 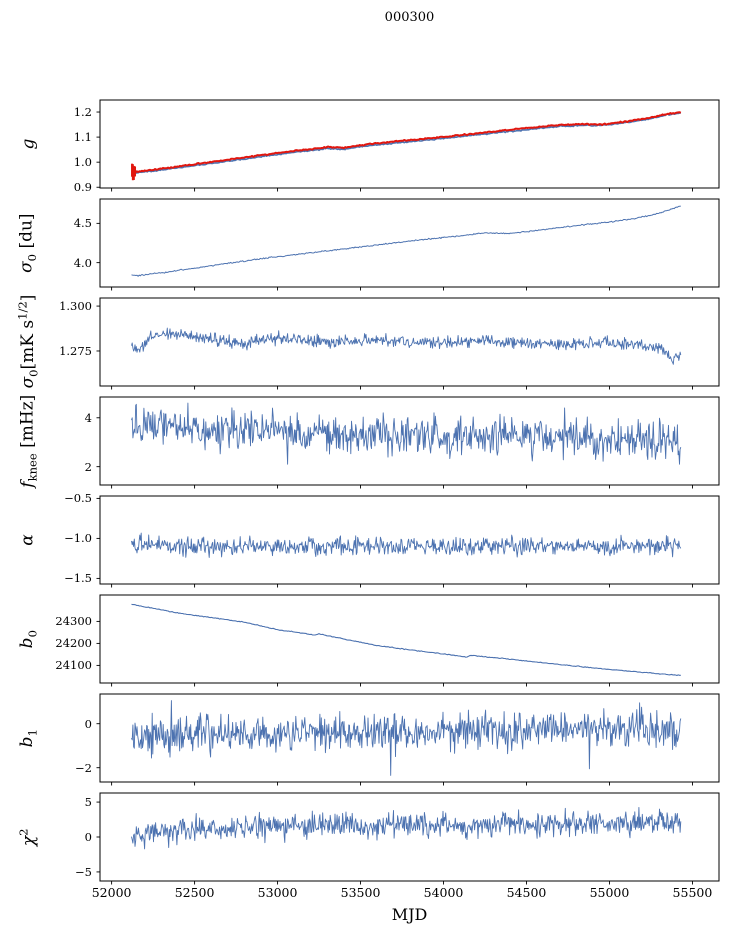 I want to click on series-gain-smooth, so click(x=406, y=143).